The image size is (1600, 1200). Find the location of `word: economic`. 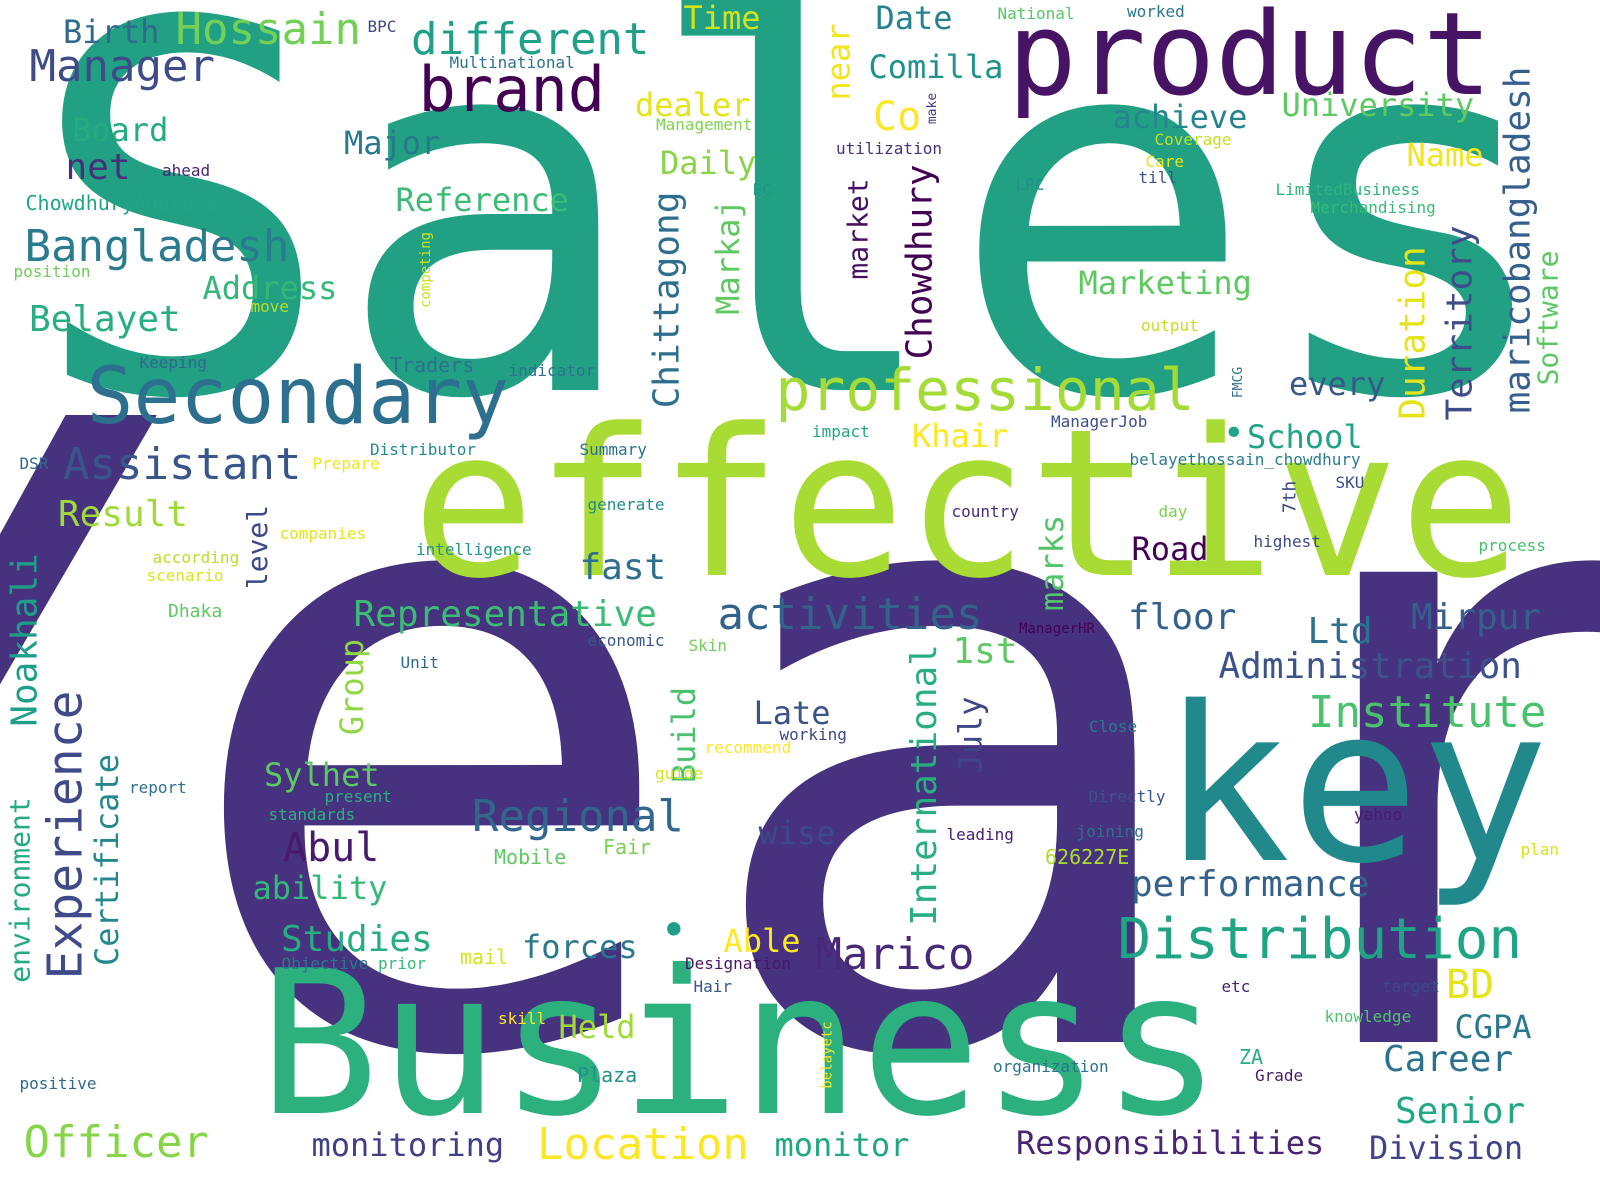

word: economic is located at coordinates (626, 640).